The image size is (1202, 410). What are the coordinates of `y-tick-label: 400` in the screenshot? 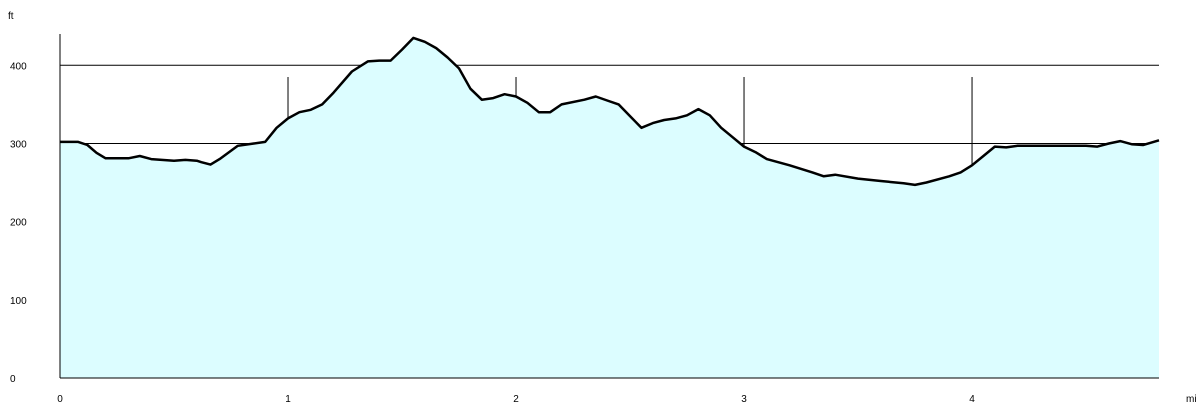 It's located at (18, 66).